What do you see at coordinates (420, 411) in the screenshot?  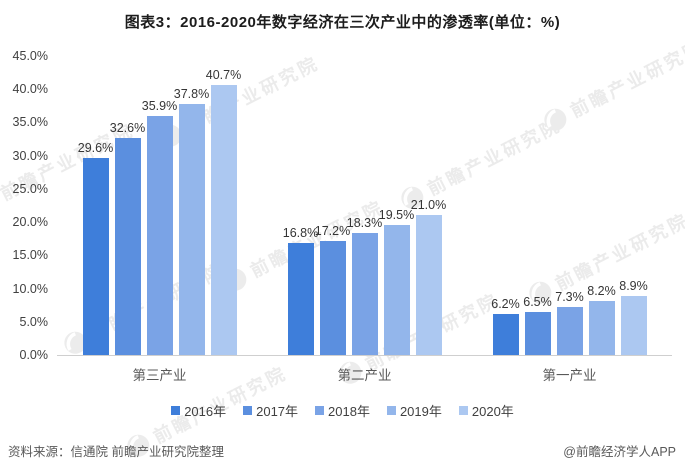 I see `legend-label: 2019年` at bounding box center [420, 411].